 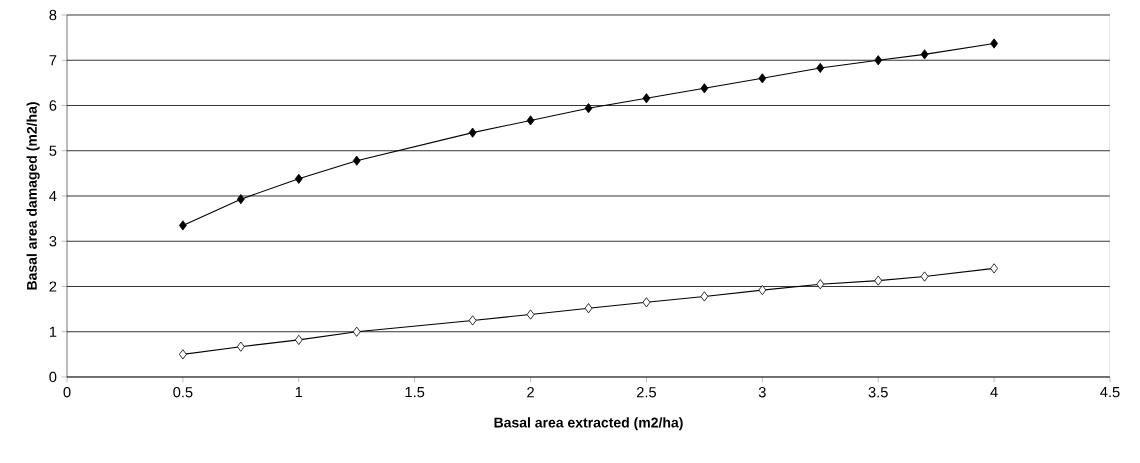 I want to click on y-tick-label: 1, so click(x=53, y=331).